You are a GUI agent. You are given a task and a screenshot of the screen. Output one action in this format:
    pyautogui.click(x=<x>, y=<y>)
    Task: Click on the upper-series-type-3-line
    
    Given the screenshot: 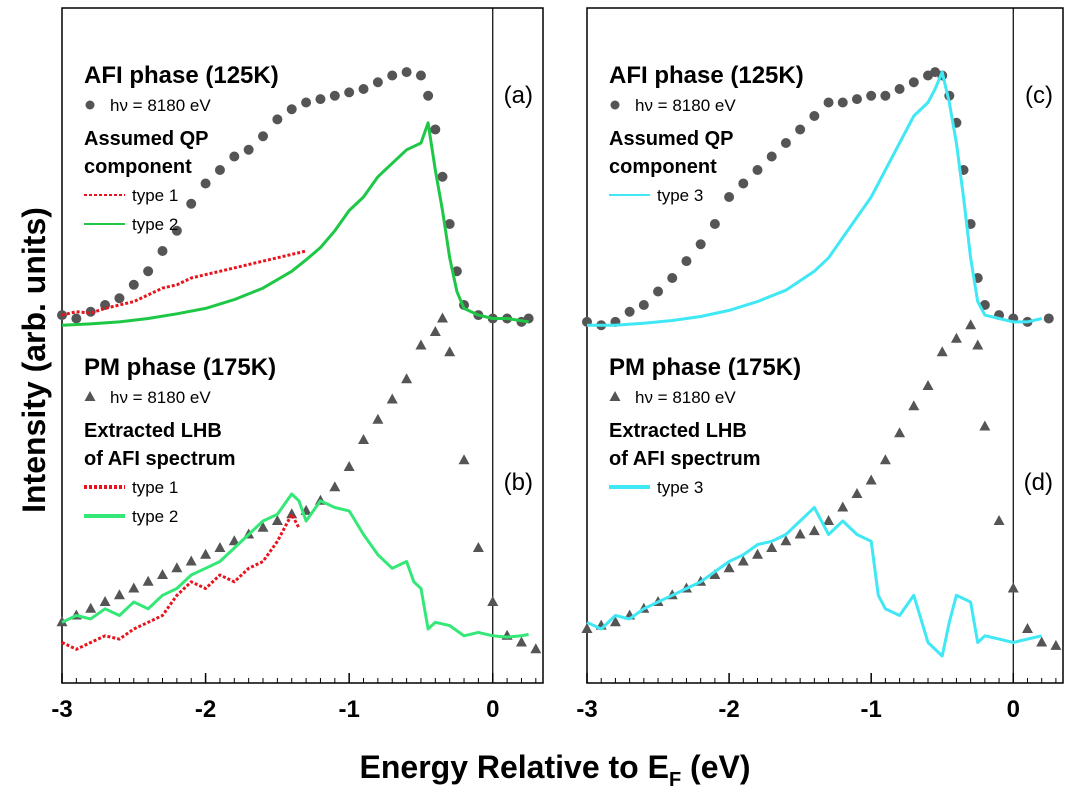 What is the action you would take?
    pyautogui.click(x=815, y=198)
    